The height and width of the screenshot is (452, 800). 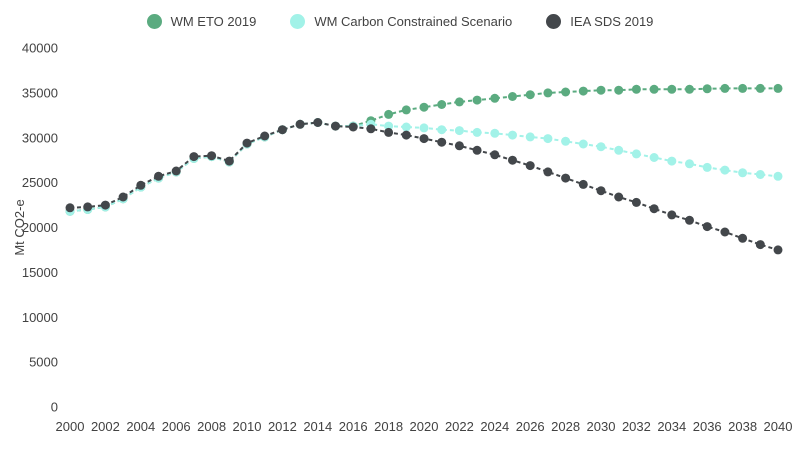 I want to click on x-tick-label: 2012, so click(x=282, y=426).